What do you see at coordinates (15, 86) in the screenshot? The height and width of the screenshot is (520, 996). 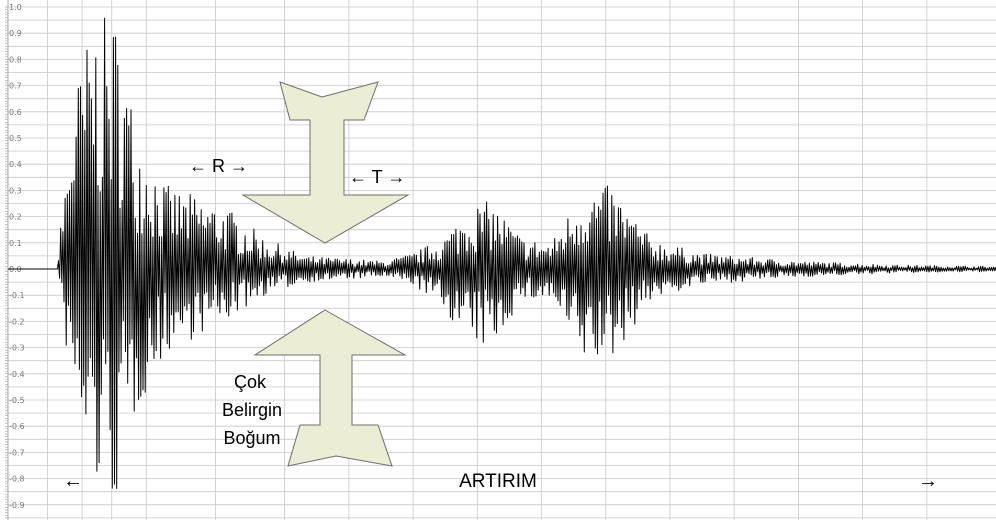 I see `y-tick-label: 0.7` at bounding box center [15, 86].